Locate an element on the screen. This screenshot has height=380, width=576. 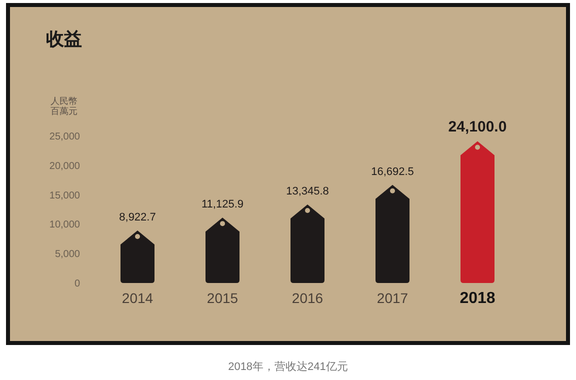
data-label: 24,100.0 is located at coordinates (477, 127).